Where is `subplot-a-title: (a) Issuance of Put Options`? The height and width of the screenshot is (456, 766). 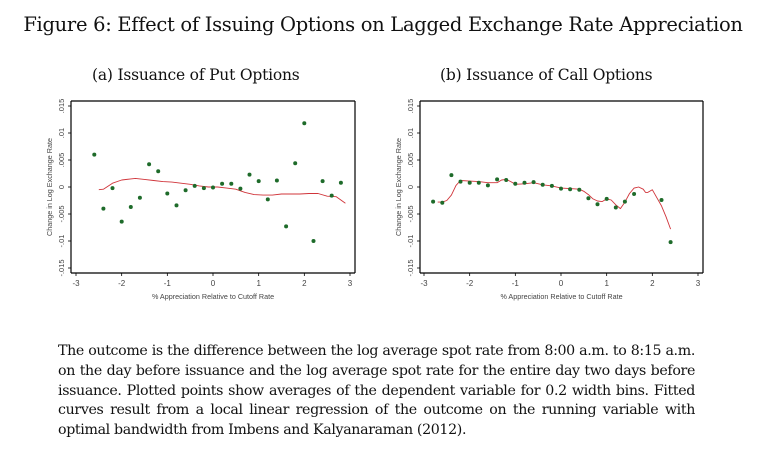
subplot-a-title: (a) Issuance of Put Options is located at coordinates (196, 75).